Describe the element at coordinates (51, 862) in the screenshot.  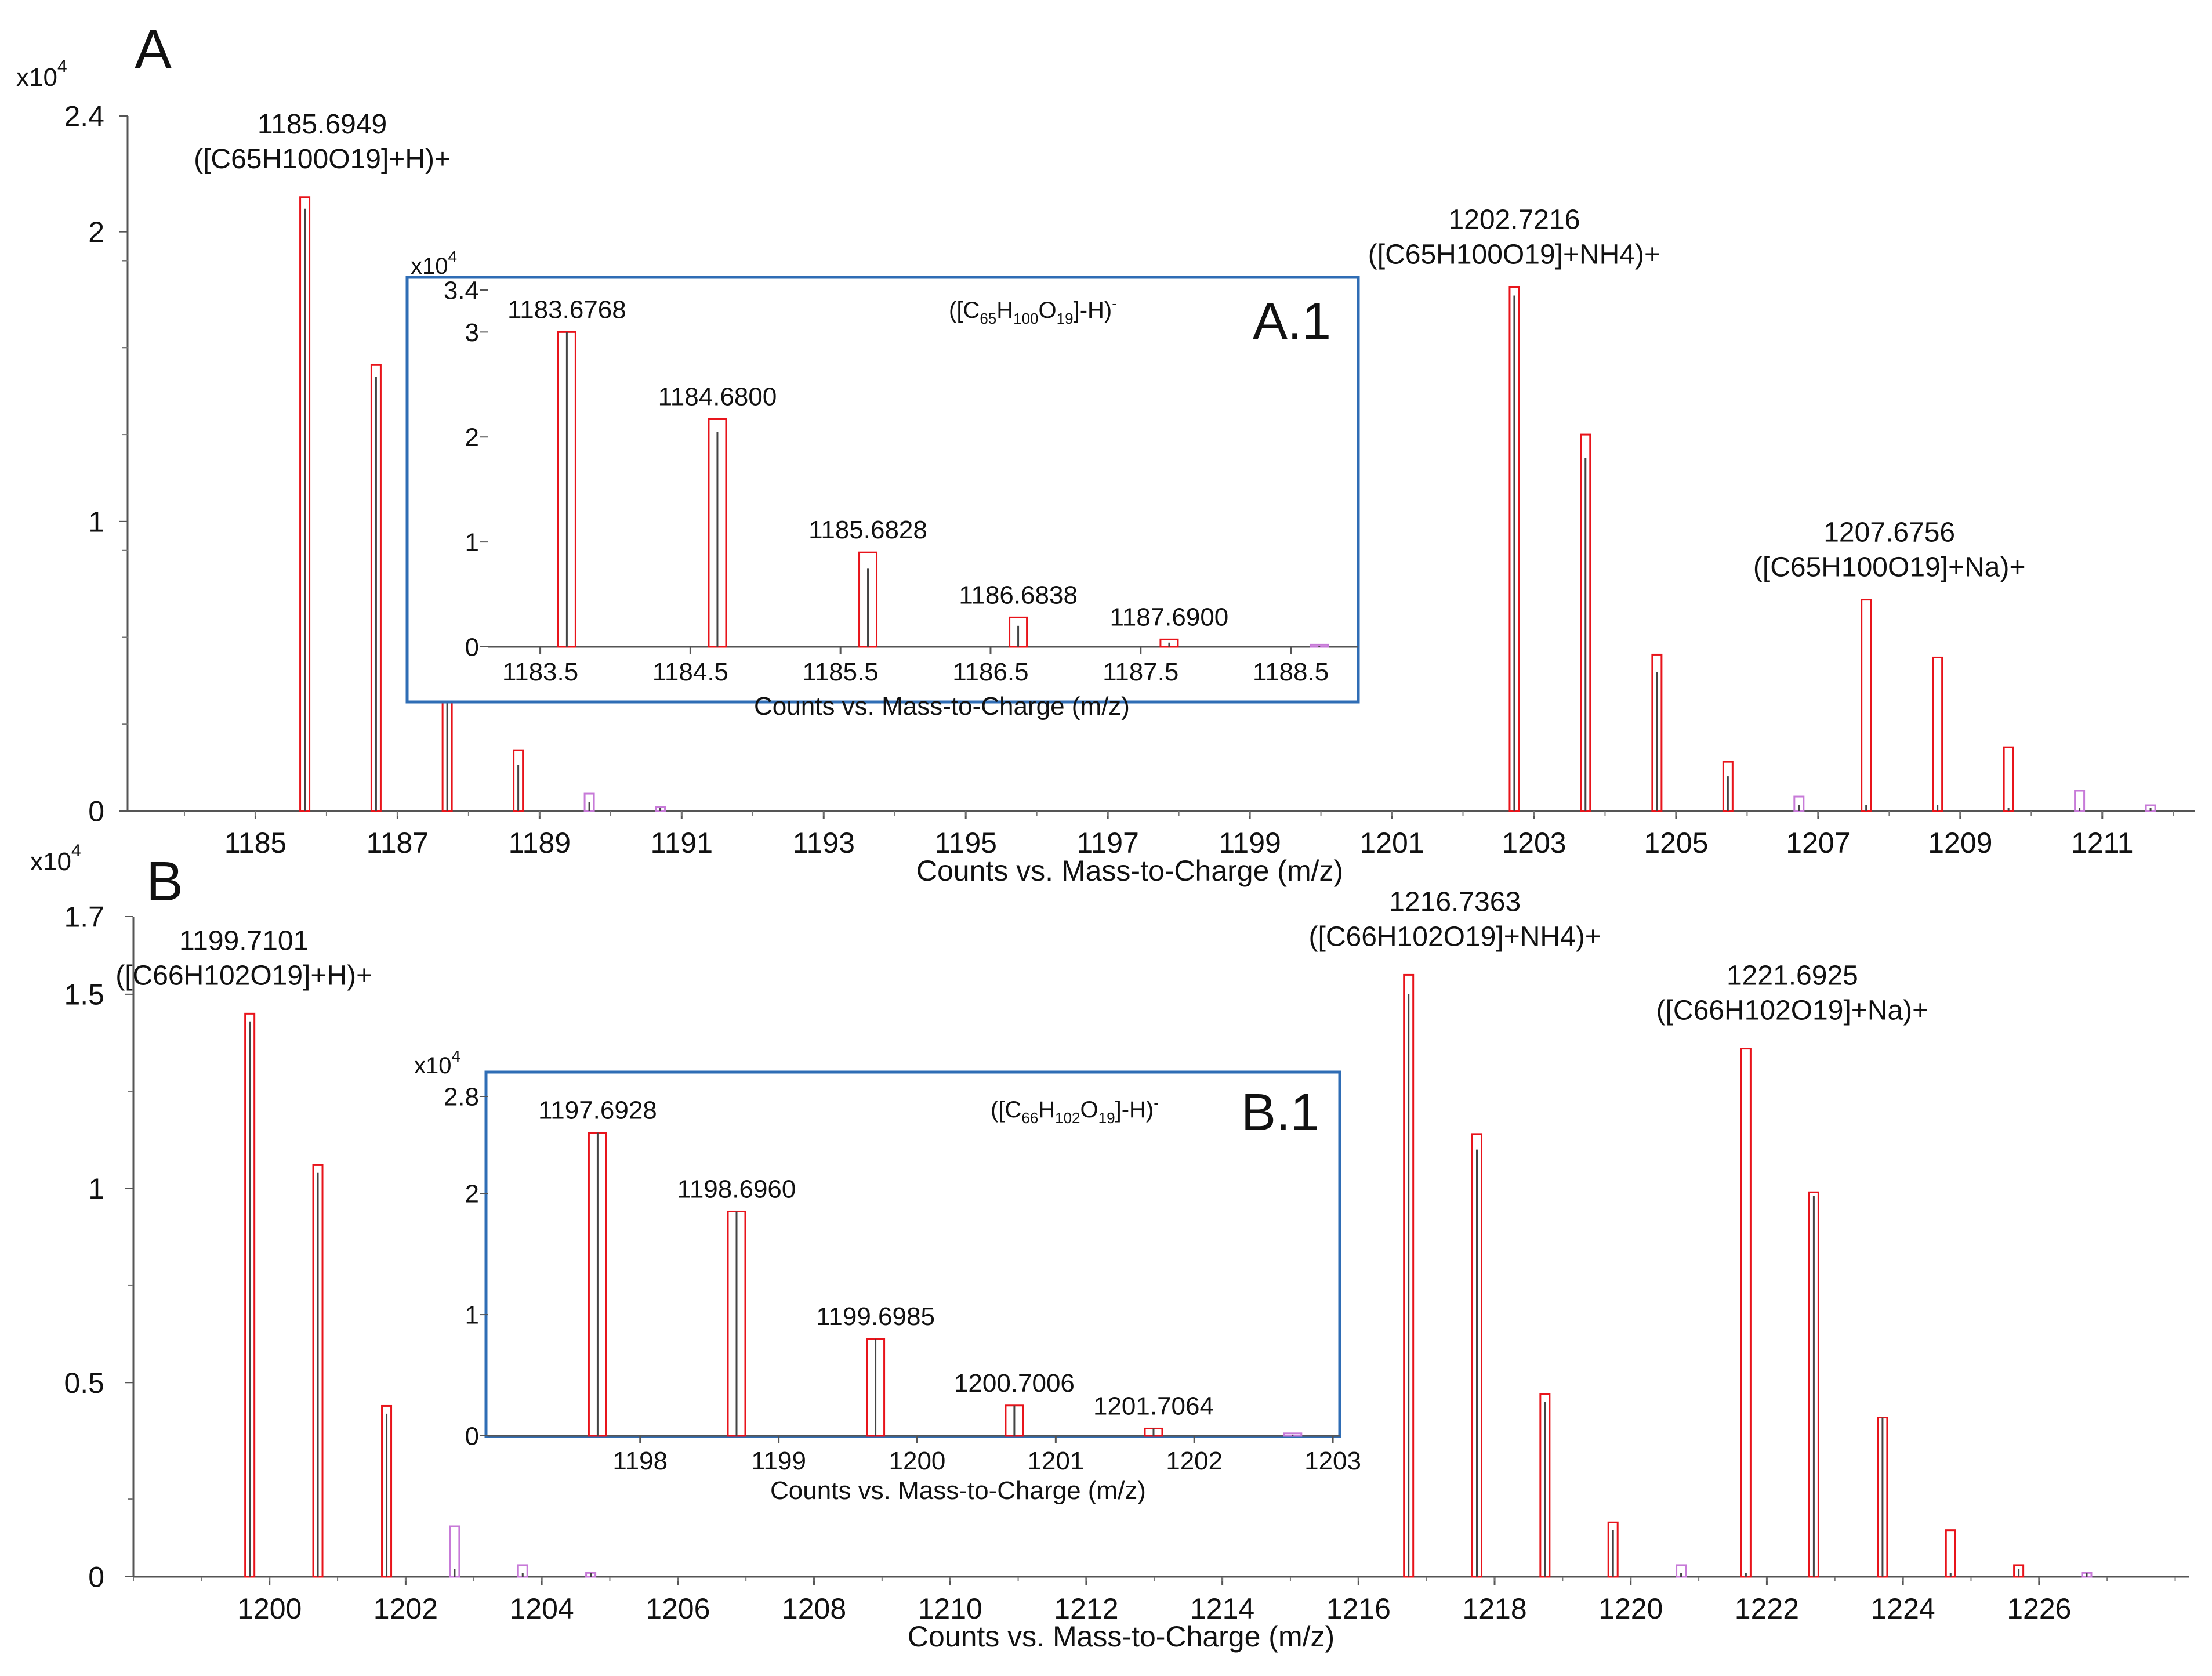
I see `panel-b-exponent-base: x10` at that location.